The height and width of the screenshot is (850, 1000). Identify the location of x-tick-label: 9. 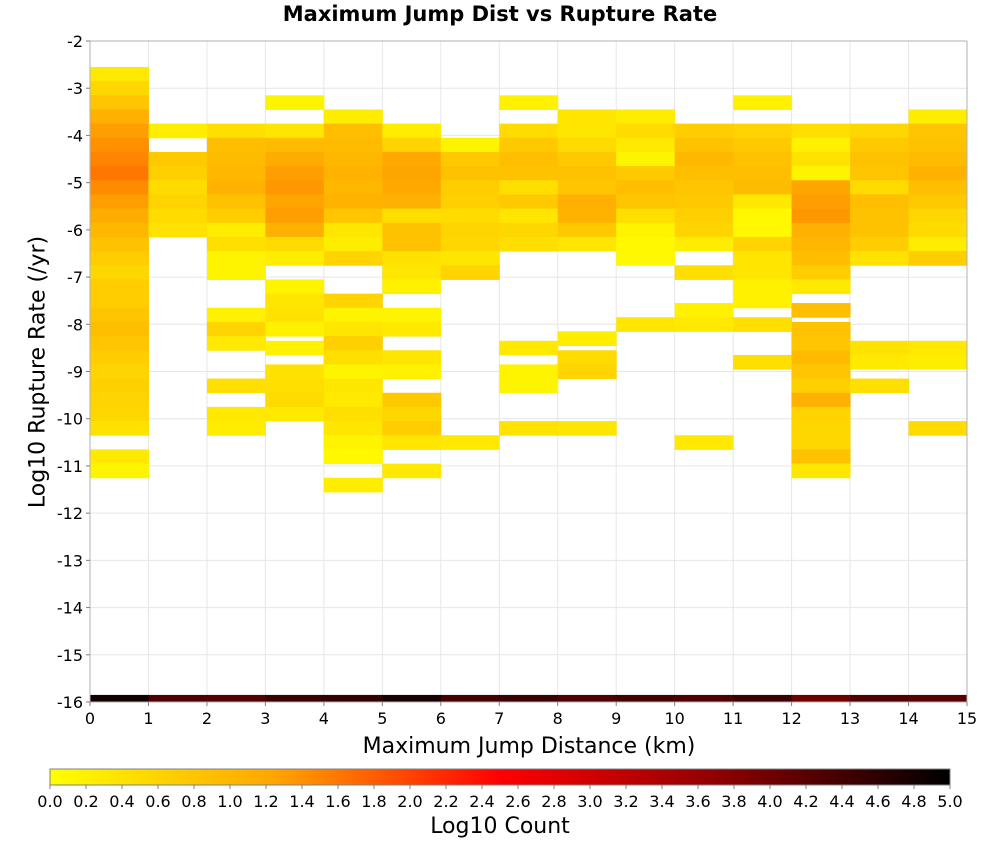
(616, 718).